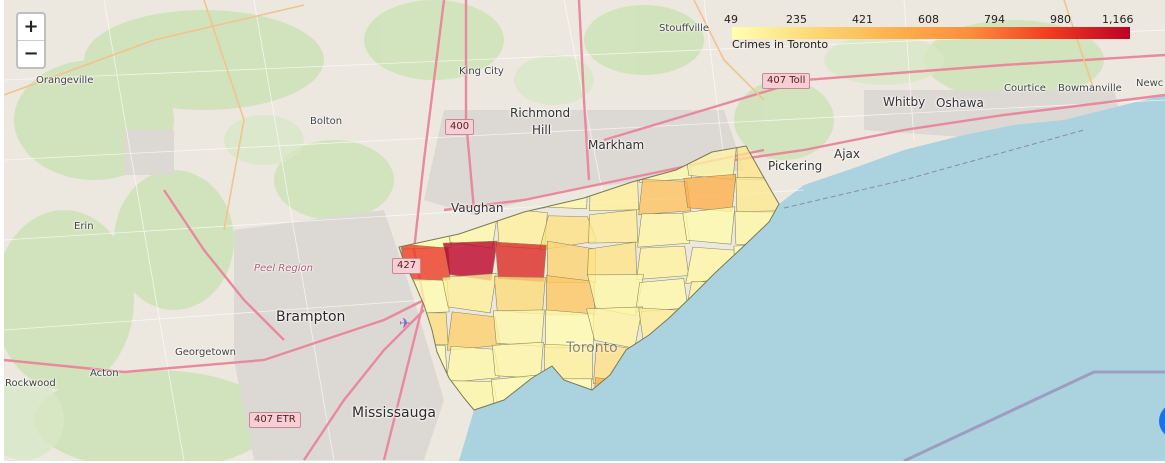  I want to click on zoom-in-button: +, so click(31, 26).